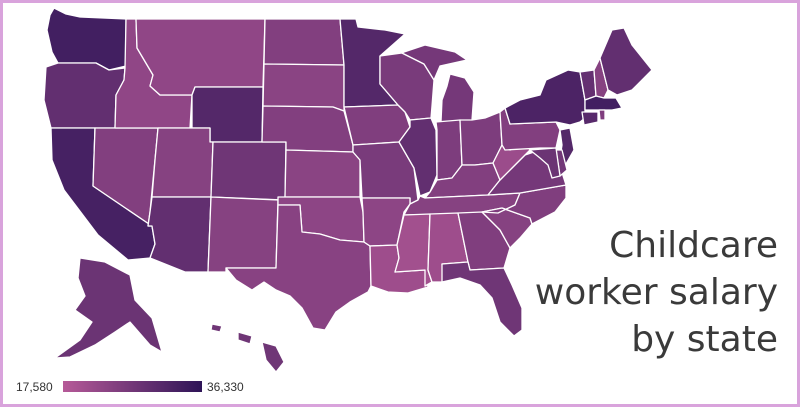 This screenshot has width=800, height=407. What do you see at coordinates (243, 234) in the screenshot?
I see `state-nm` at bounding box center [243, 234].